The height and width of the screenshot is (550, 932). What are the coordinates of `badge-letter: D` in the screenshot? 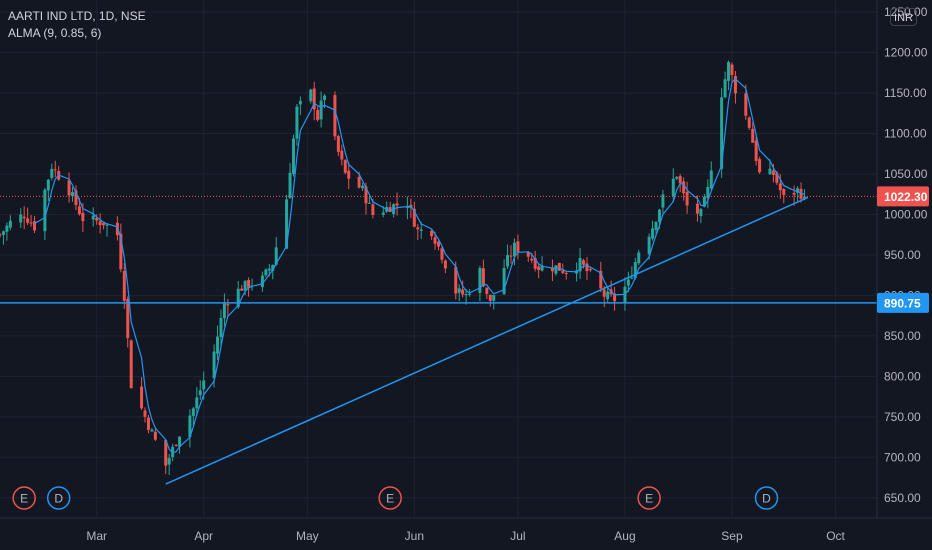 It's located at (58, 499).